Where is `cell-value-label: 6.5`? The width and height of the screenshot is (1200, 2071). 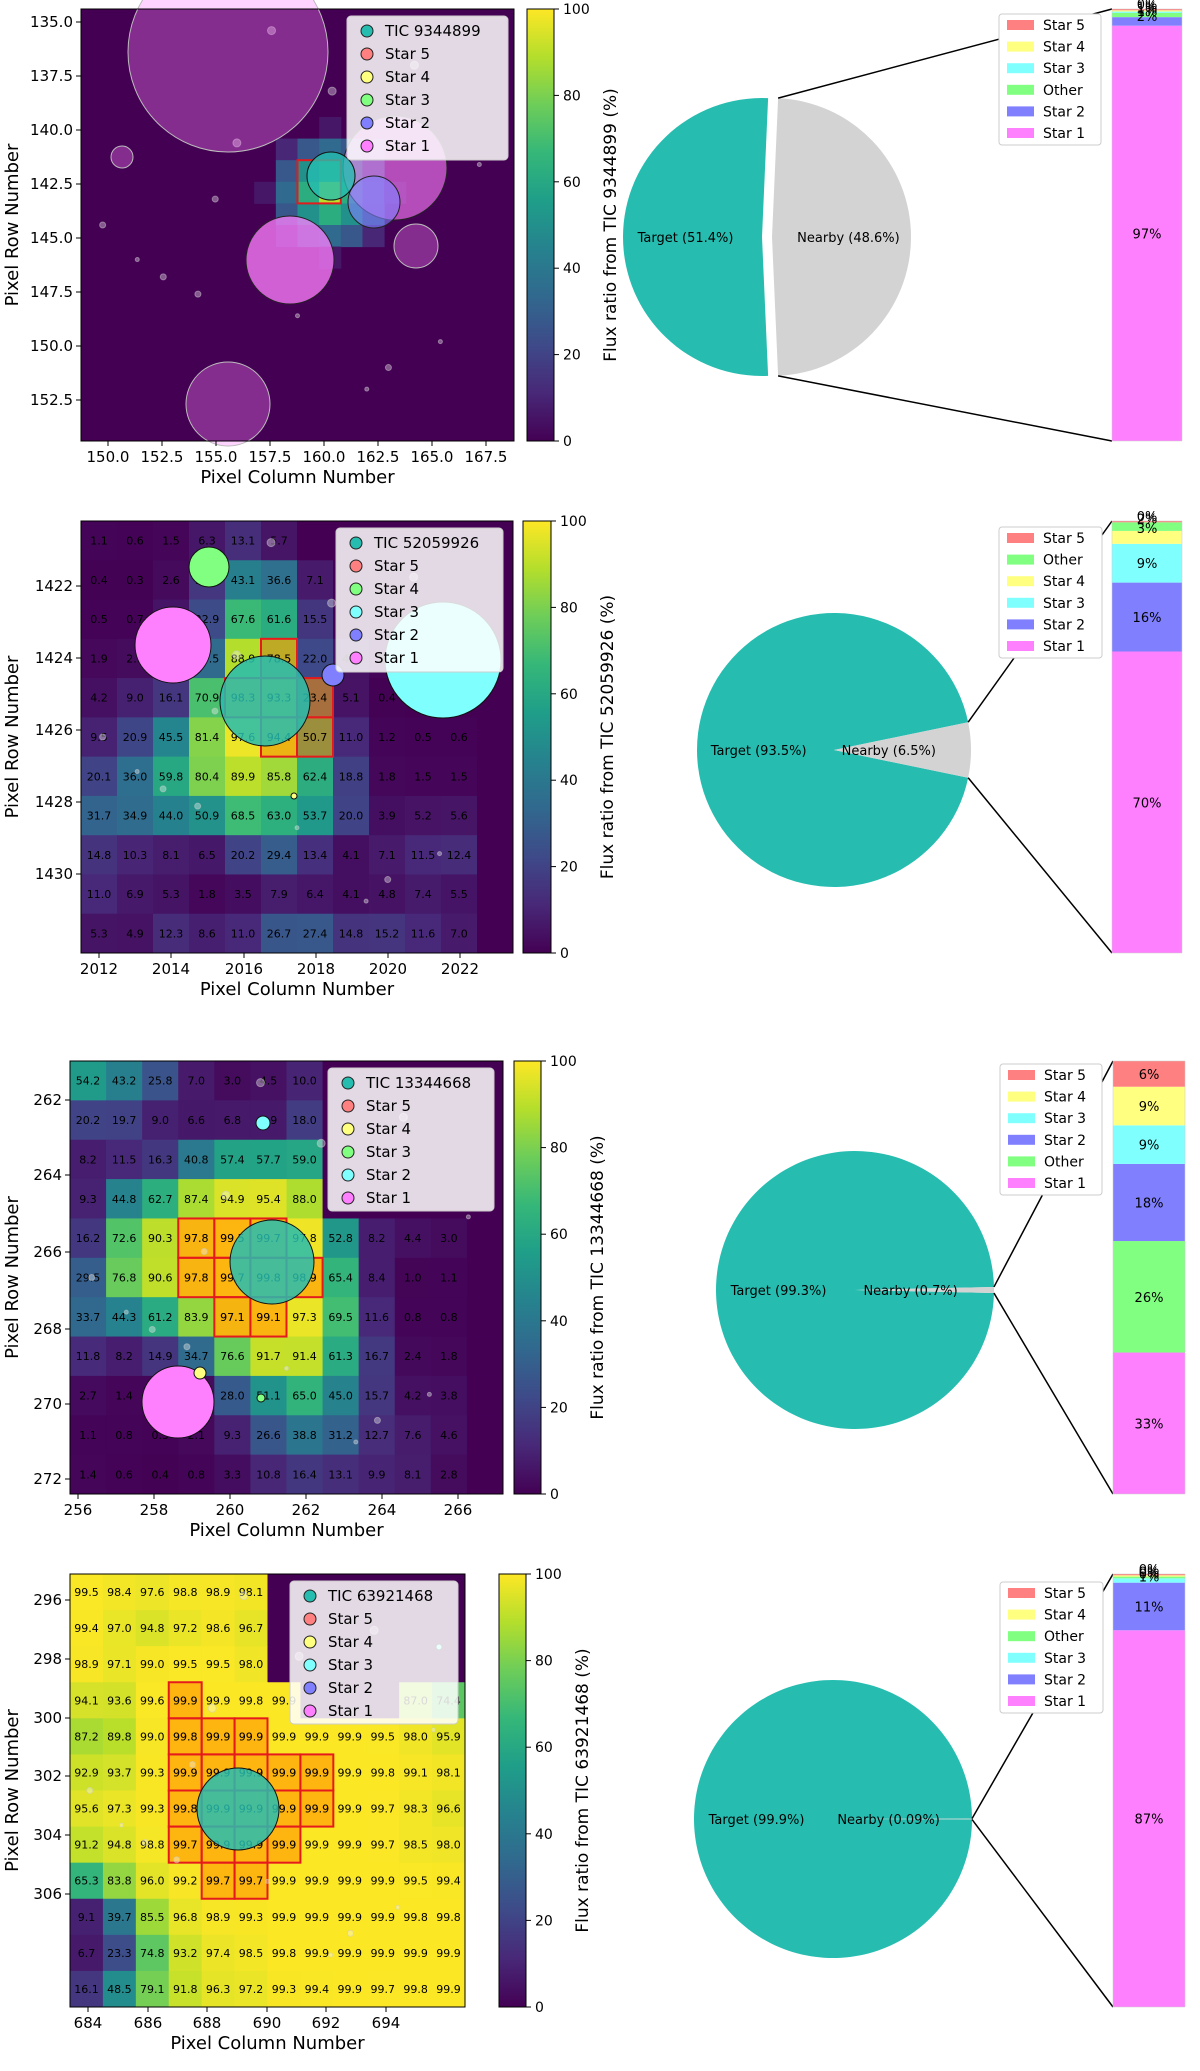
cell-value-label: 6.5 is located at coordinates (207, 855).